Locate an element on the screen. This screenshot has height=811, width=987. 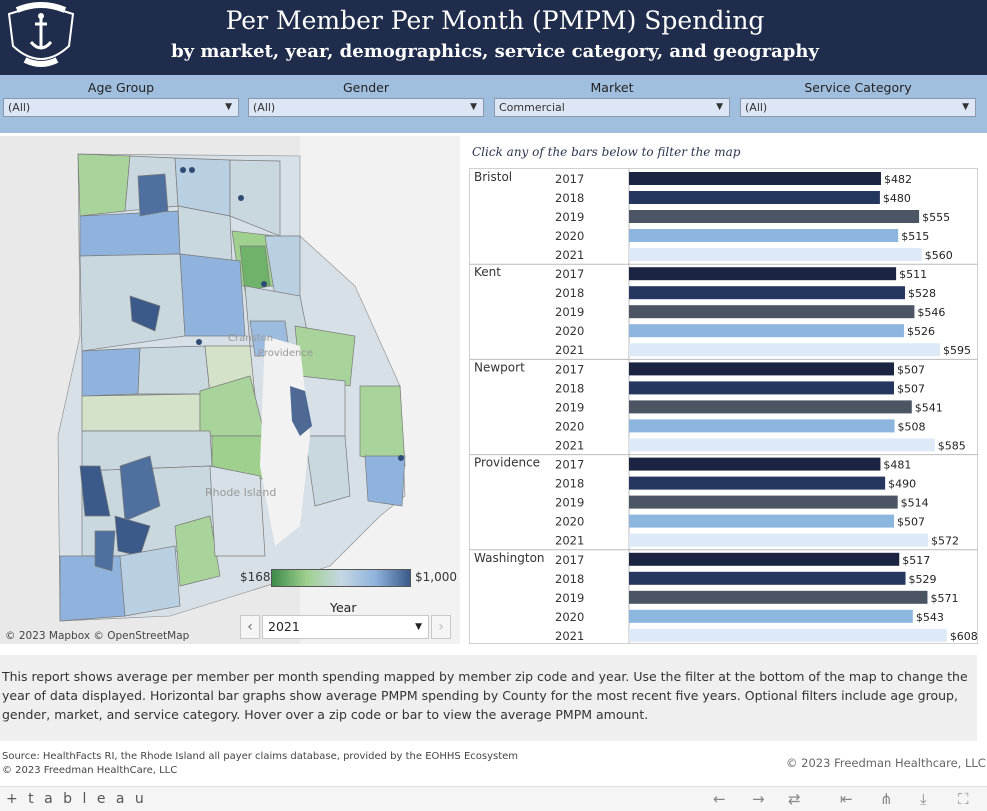
ri-state-seal-icon is located at coordinates (41, 34).